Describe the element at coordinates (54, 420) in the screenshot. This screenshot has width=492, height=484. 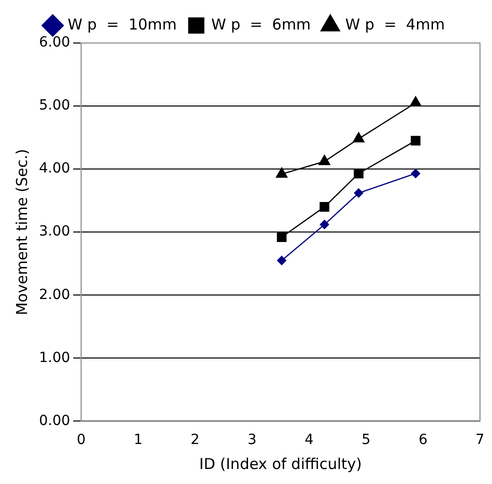
I see `y-tick-label: 0.00` at that location.